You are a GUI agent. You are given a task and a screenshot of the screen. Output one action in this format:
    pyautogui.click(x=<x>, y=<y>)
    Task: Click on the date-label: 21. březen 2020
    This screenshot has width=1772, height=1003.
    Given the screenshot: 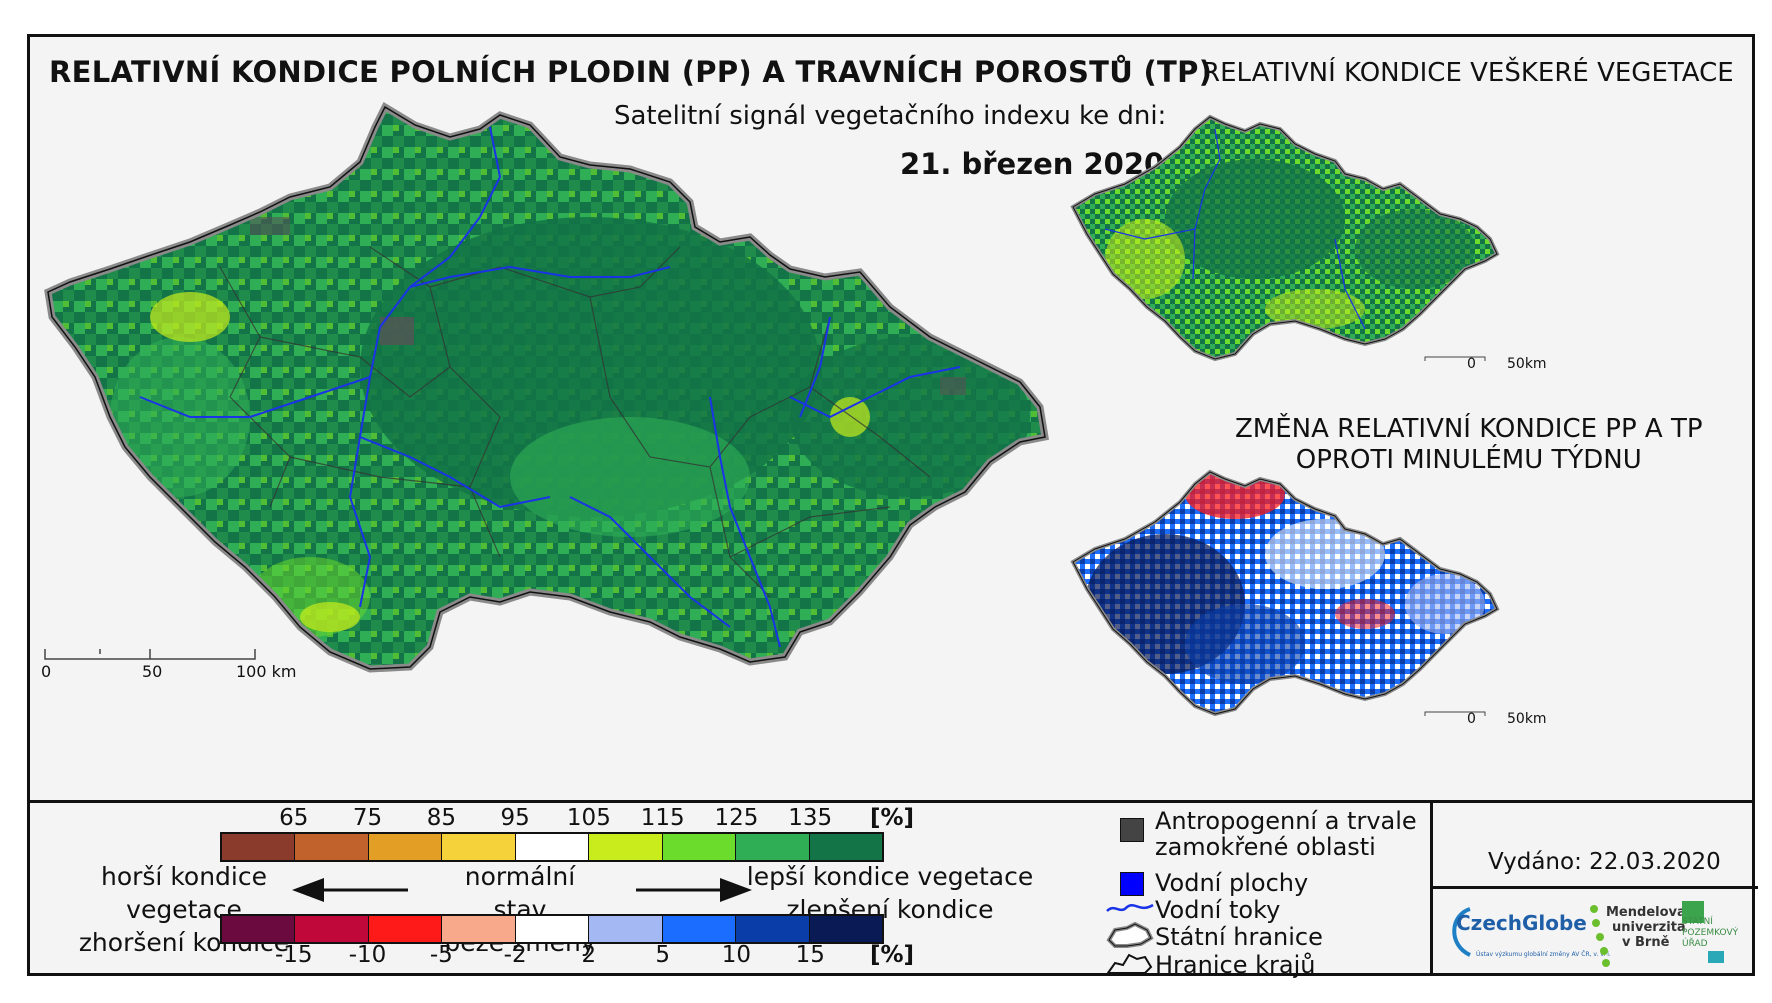 What is the action you would take?
    pyautogui.click(x=1032, y=164)
    